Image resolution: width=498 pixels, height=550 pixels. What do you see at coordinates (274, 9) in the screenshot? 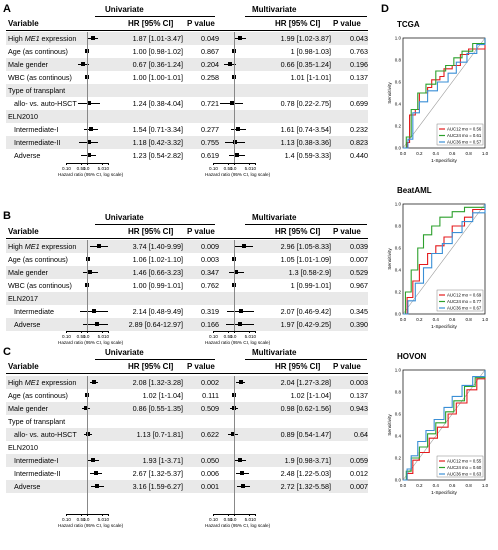
I see `multivariate-header: Multivariate` at bounding box center [274, 9].